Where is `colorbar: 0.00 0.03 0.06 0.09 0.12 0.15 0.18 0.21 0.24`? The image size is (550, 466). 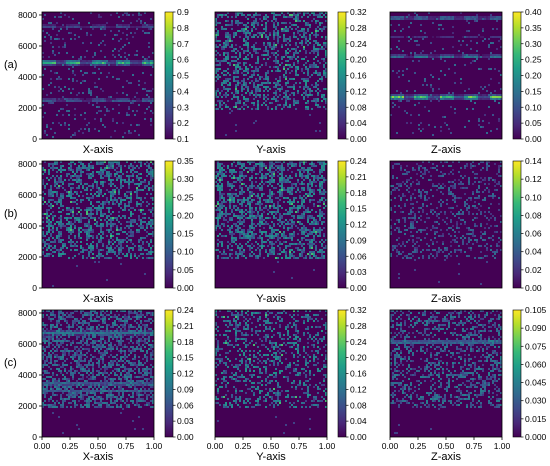 colorbar: 0.00 0.03 0.06 0.09 0.12 0.15 0.18 0.21 0.24 is located at coordinates (352, 224).